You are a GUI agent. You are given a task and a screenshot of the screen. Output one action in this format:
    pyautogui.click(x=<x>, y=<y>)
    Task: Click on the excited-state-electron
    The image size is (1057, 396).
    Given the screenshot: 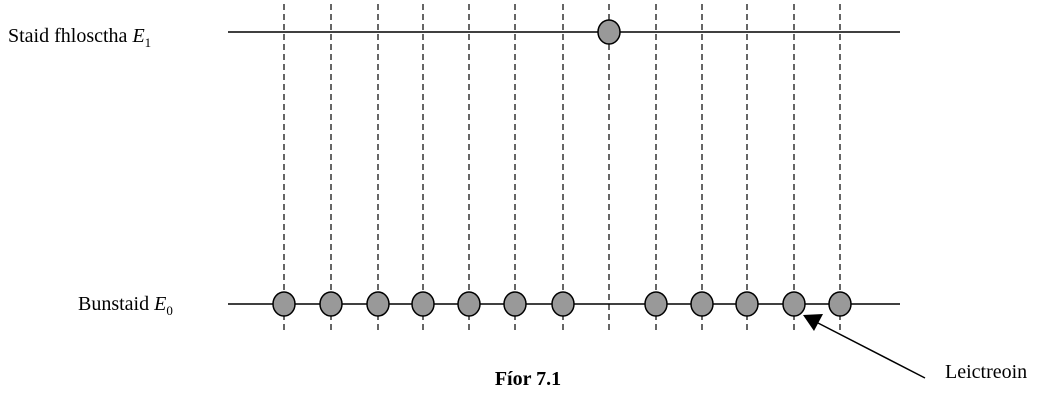 What is the action you would take?
    pyautogui.click(x=609, y=32)
    